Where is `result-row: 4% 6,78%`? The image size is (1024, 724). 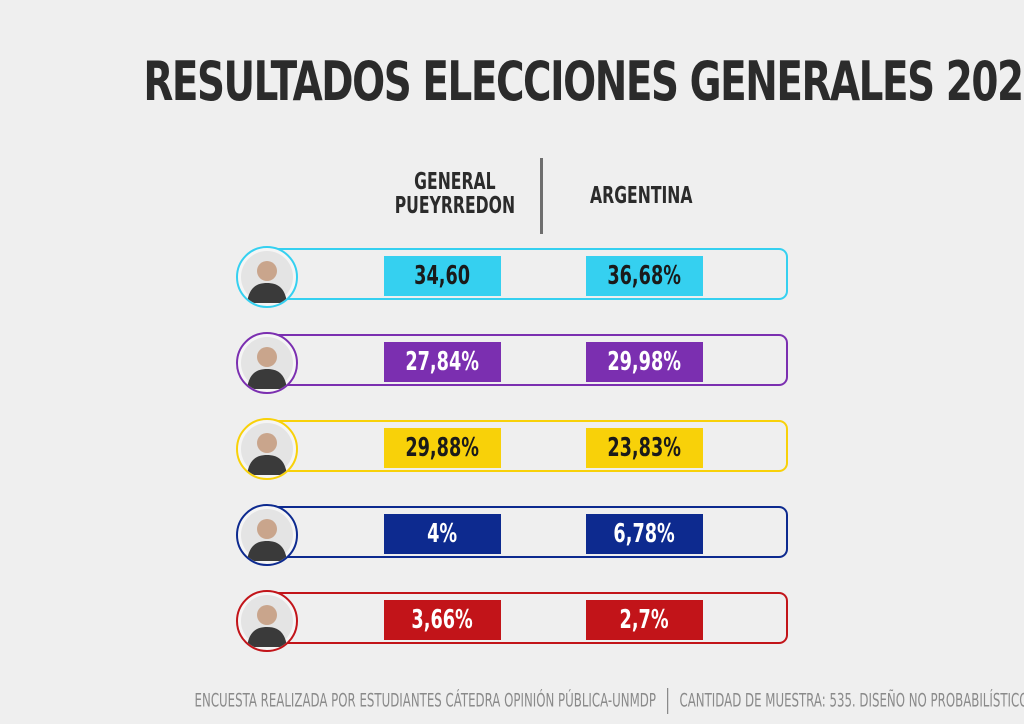 result-row: 4% 6,78% is located at coordinates (512, 535).